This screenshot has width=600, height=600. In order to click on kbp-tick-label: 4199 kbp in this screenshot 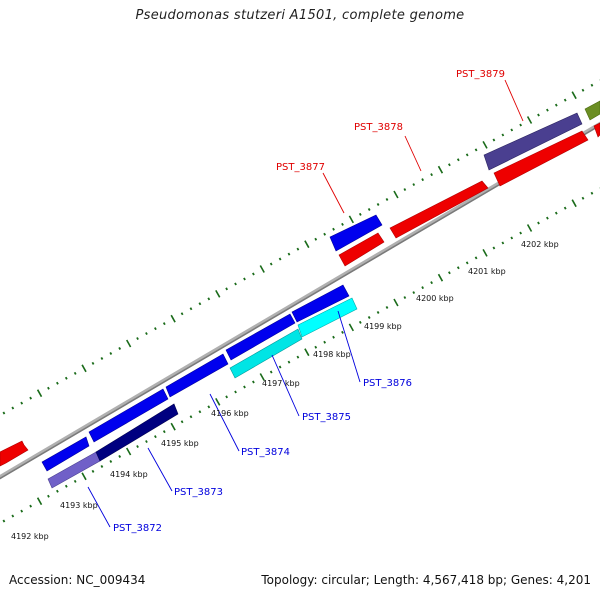, I will do `click(383, 326)`.